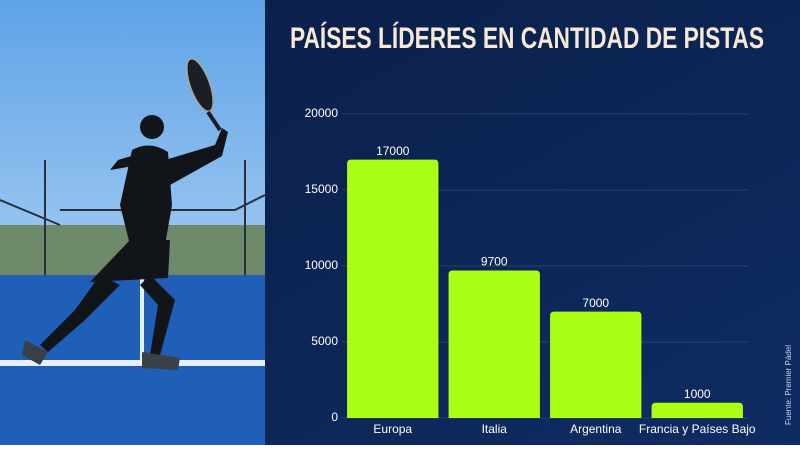 Image resolution: width=800 pixels, height=450 pixels. Describe the element at coordinates (322, 113) in the screenshot. I see `y-tick-label: 20000` at that location.